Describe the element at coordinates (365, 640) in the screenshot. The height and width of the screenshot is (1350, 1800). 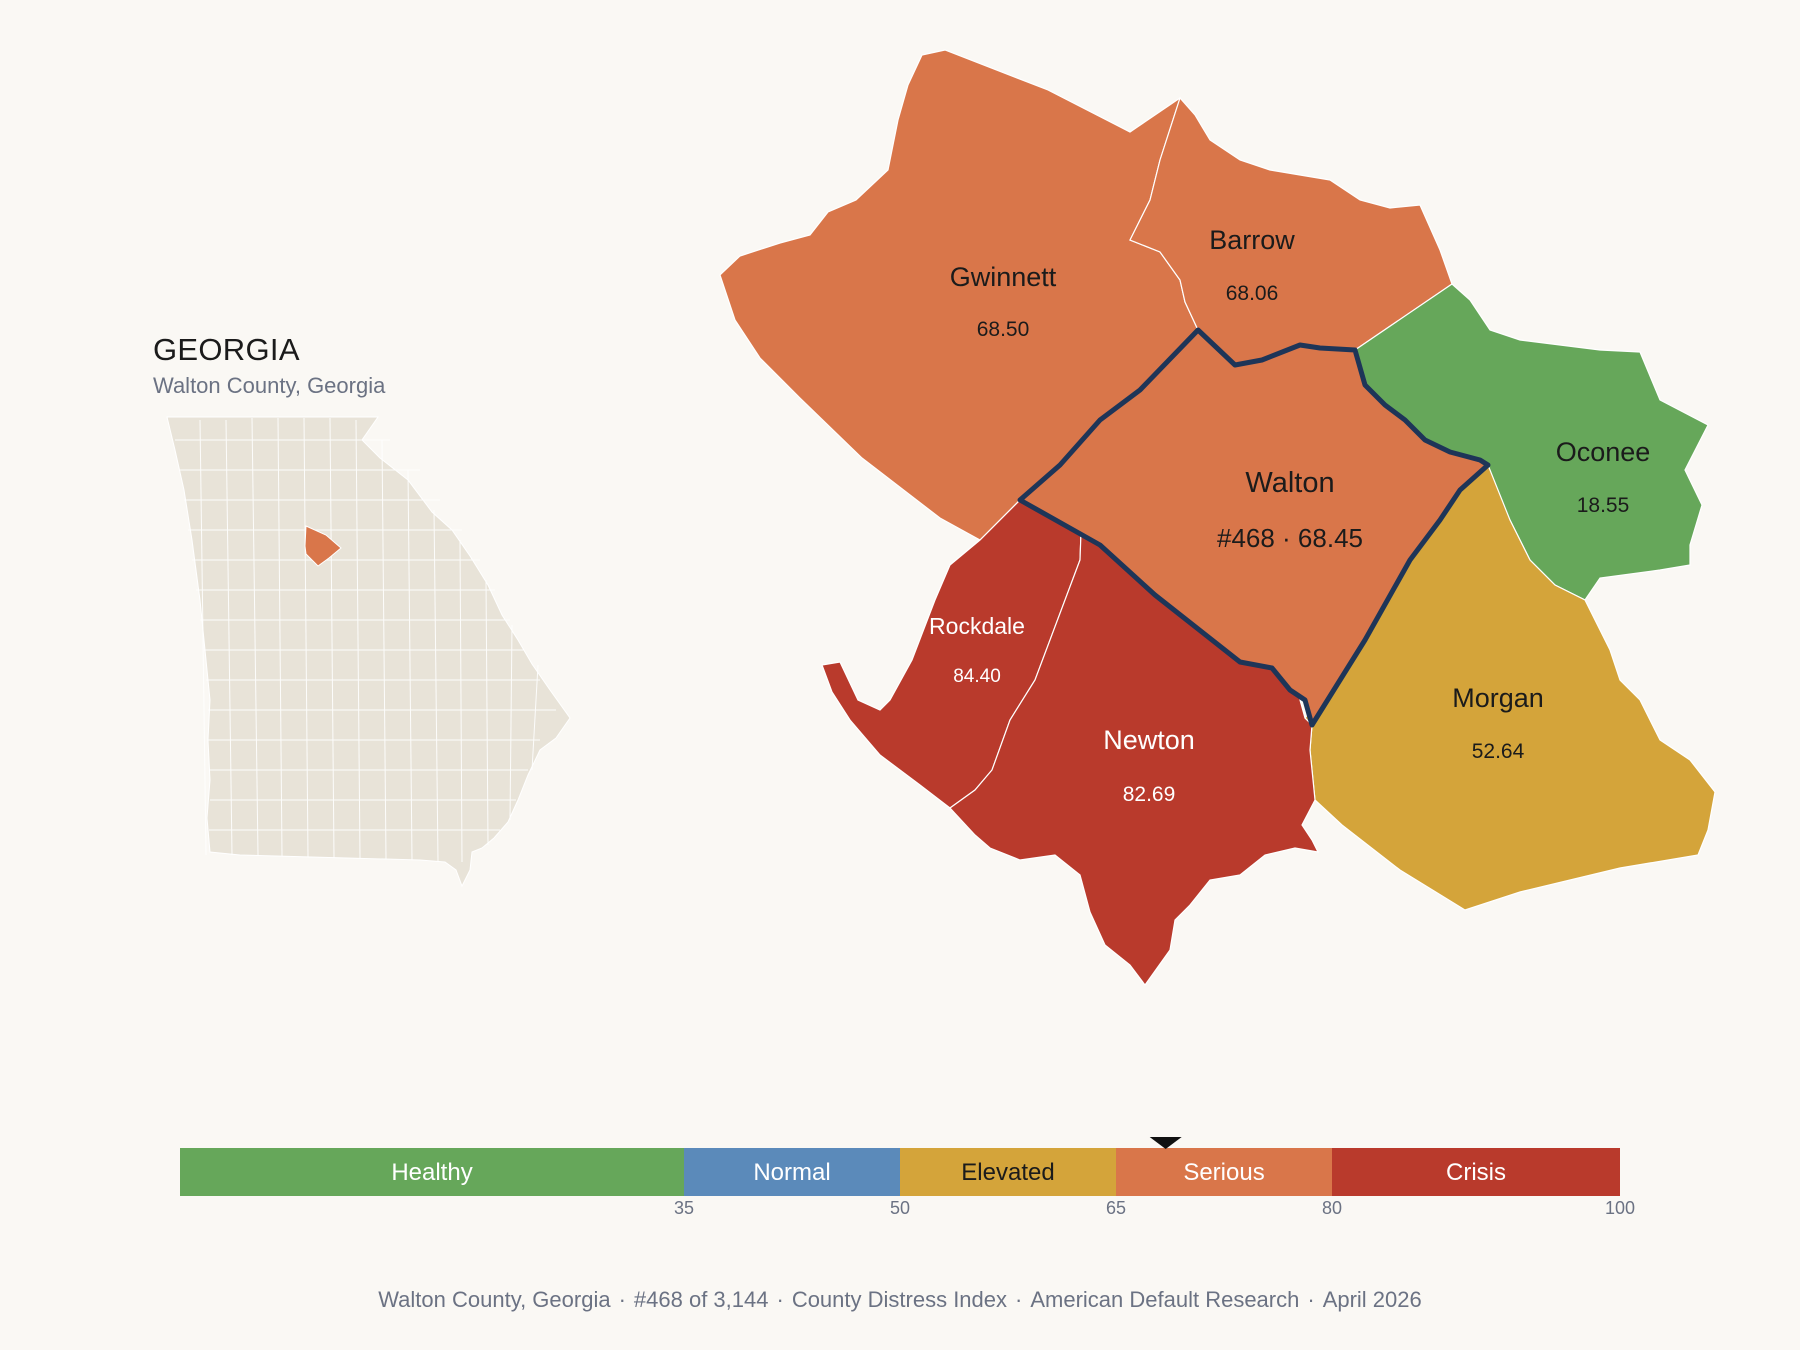
I see `georgia-county-lines` at that location.